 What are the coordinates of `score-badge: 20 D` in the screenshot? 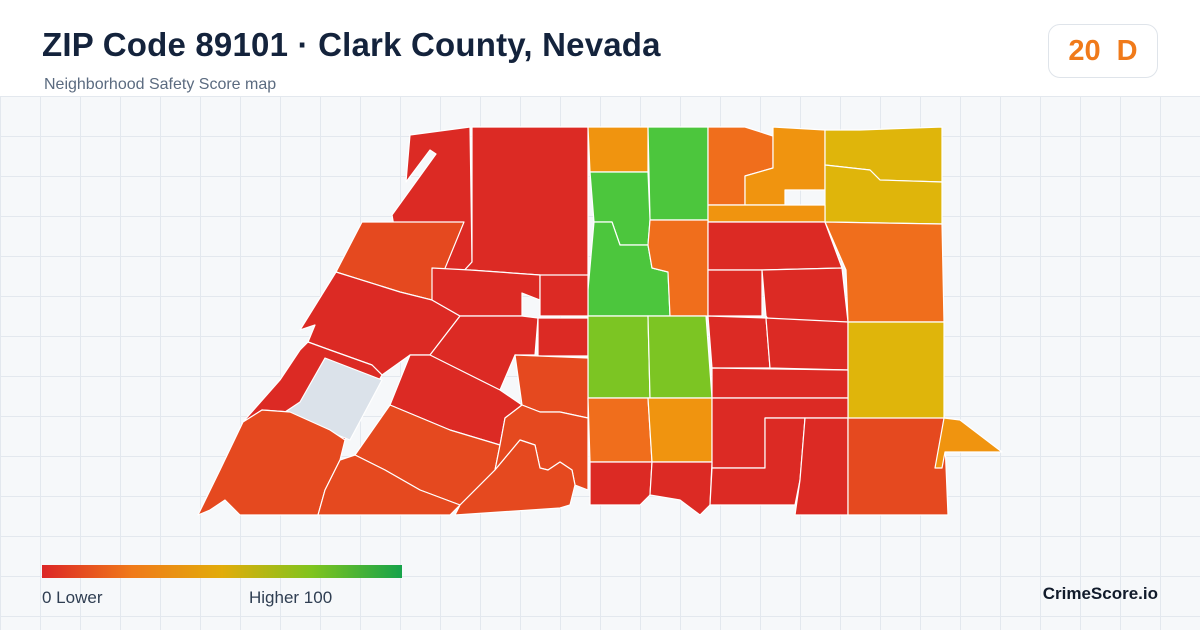 It's located at (1103, 51).